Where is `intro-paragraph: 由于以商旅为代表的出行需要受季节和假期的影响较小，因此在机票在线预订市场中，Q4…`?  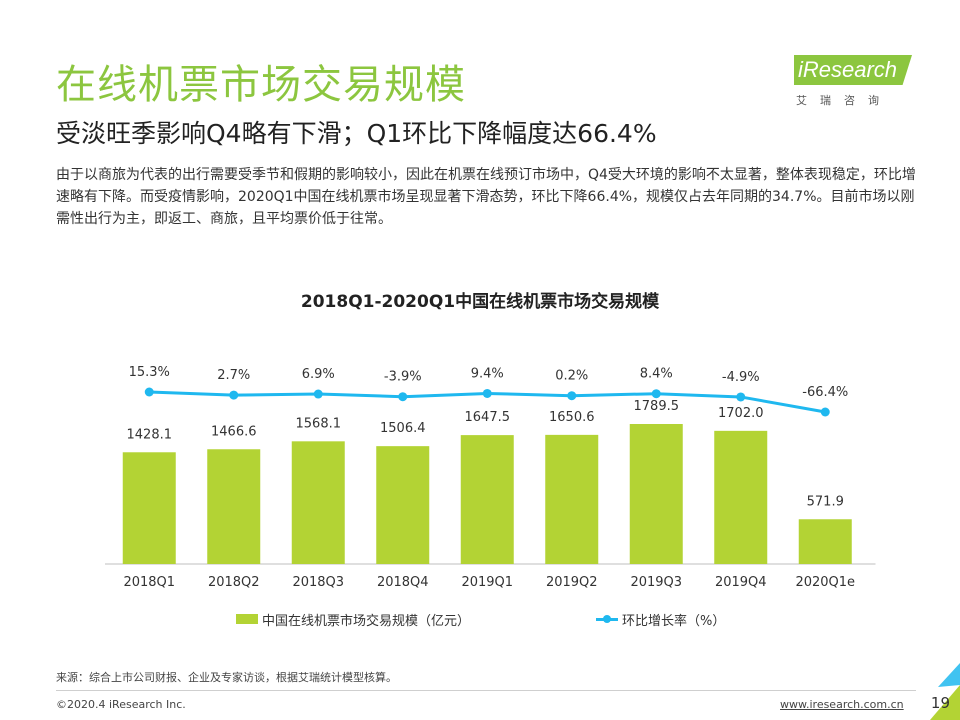 intro-paragraph: 由于以商旅为代表的出行需要受季节和假期的影响较小，因此在机票在线预订市场中，Q4… is located at coordinates (486, 197).